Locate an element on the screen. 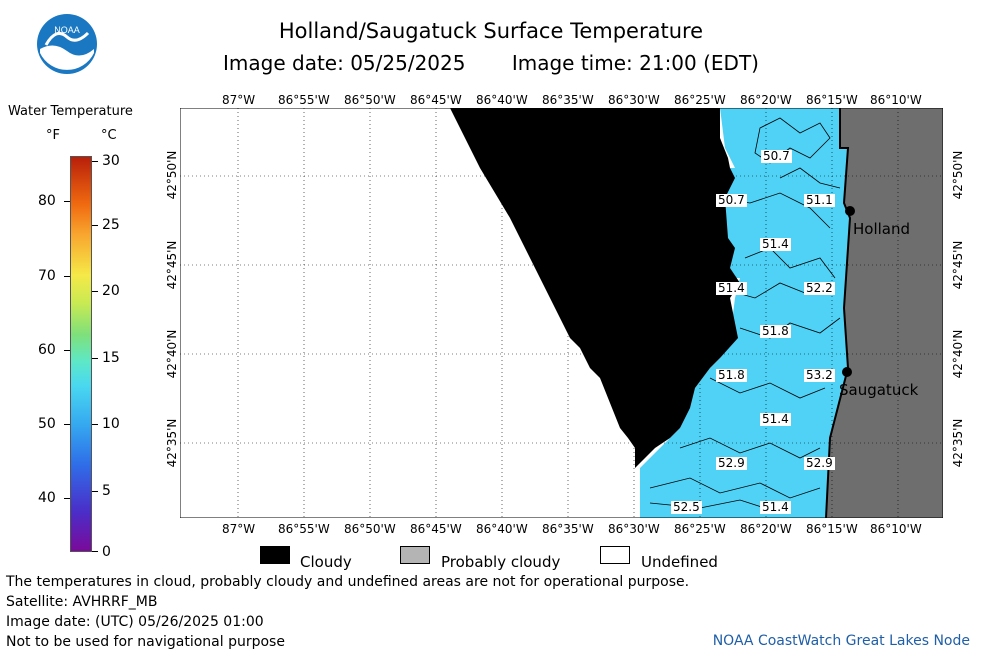  lat-label-left: 42°50'N is located at coordinates (172, 175).